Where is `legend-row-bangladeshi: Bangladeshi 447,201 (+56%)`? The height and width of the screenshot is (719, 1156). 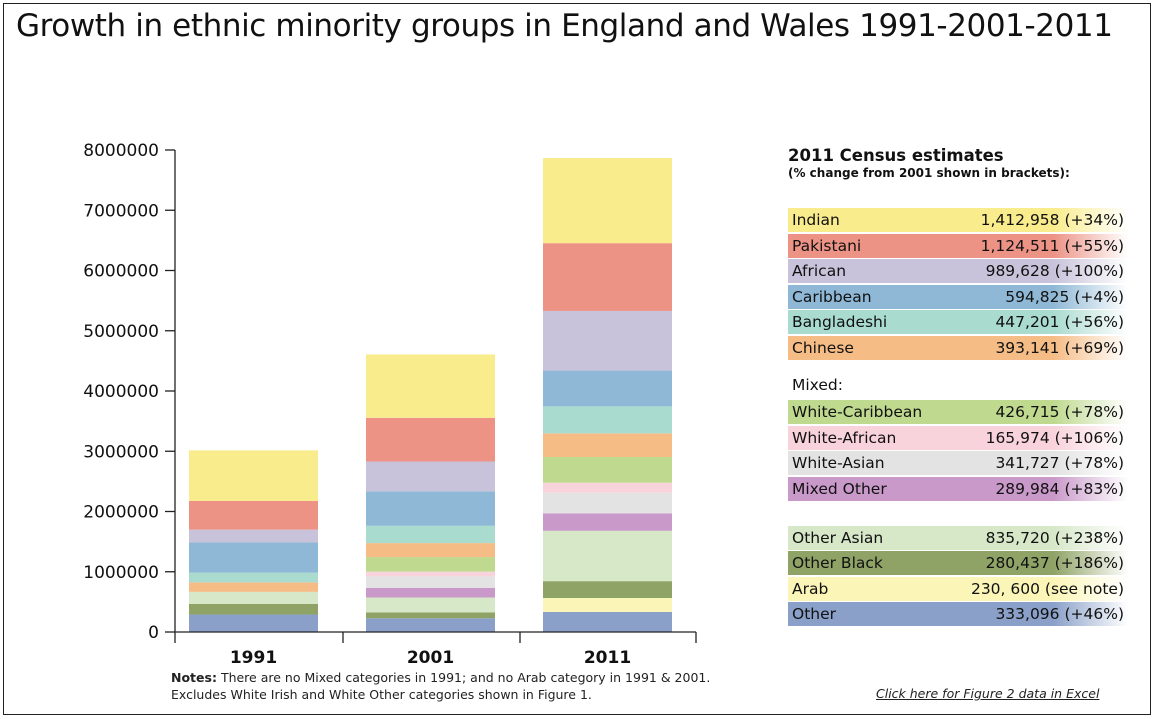
legend-row-bangladeshi: Bangladeshi 447,201 (+56%) is located at coordinates (958, 322).